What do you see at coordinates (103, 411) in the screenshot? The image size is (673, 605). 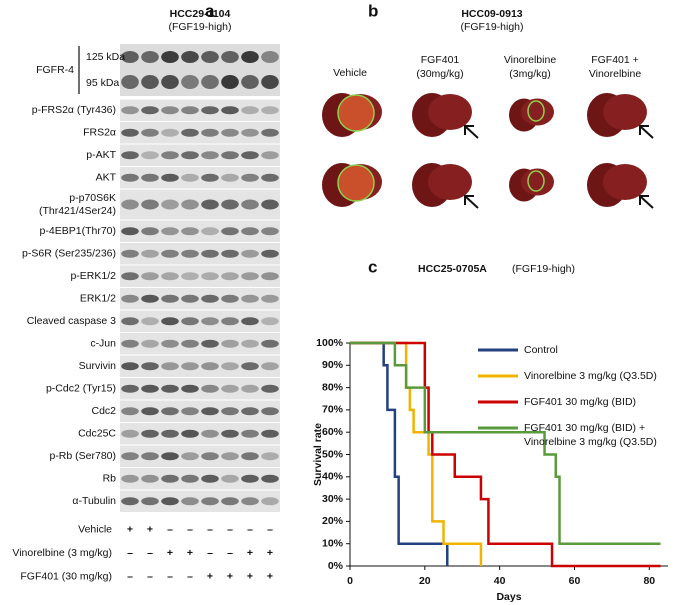 I see `blot-label: Cdc2` at bounding box center [103, 411].